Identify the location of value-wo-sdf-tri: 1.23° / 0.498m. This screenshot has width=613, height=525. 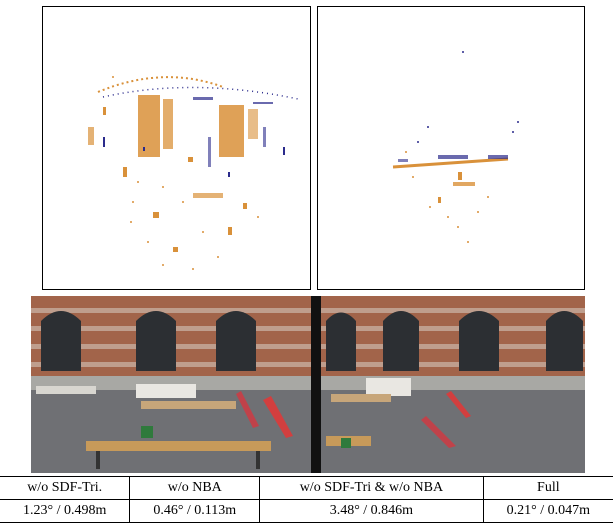
(65, 511).